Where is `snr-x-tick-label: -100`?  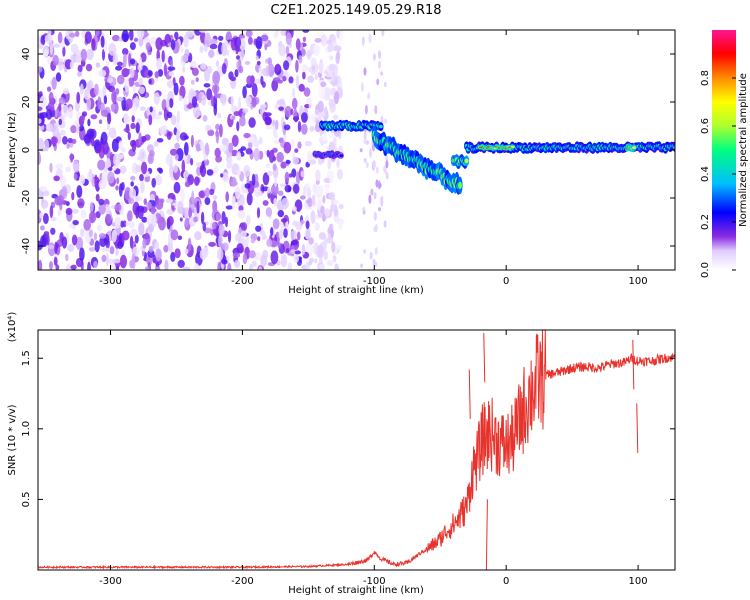 snr-x-tick-label: -100 is located at coordinates (374, 581).